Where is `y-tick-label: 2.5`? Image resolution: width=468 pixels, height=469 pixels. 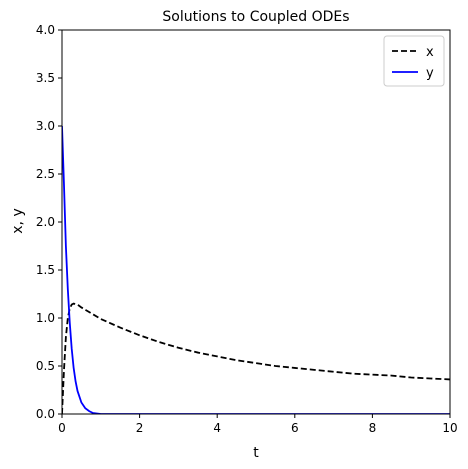 y-tick-label: 2.5 is located at coordinates (45, 174).